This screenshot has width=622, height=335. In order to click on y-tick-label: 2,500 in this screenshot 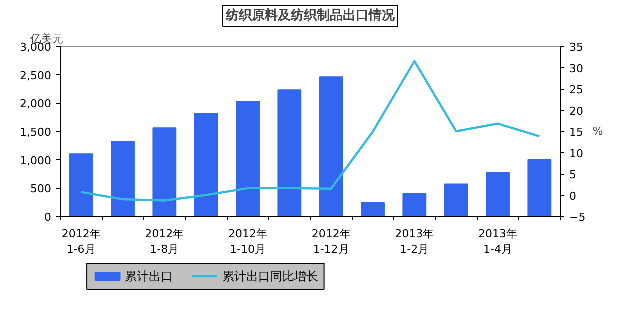, I will do `click(36, 75)`.